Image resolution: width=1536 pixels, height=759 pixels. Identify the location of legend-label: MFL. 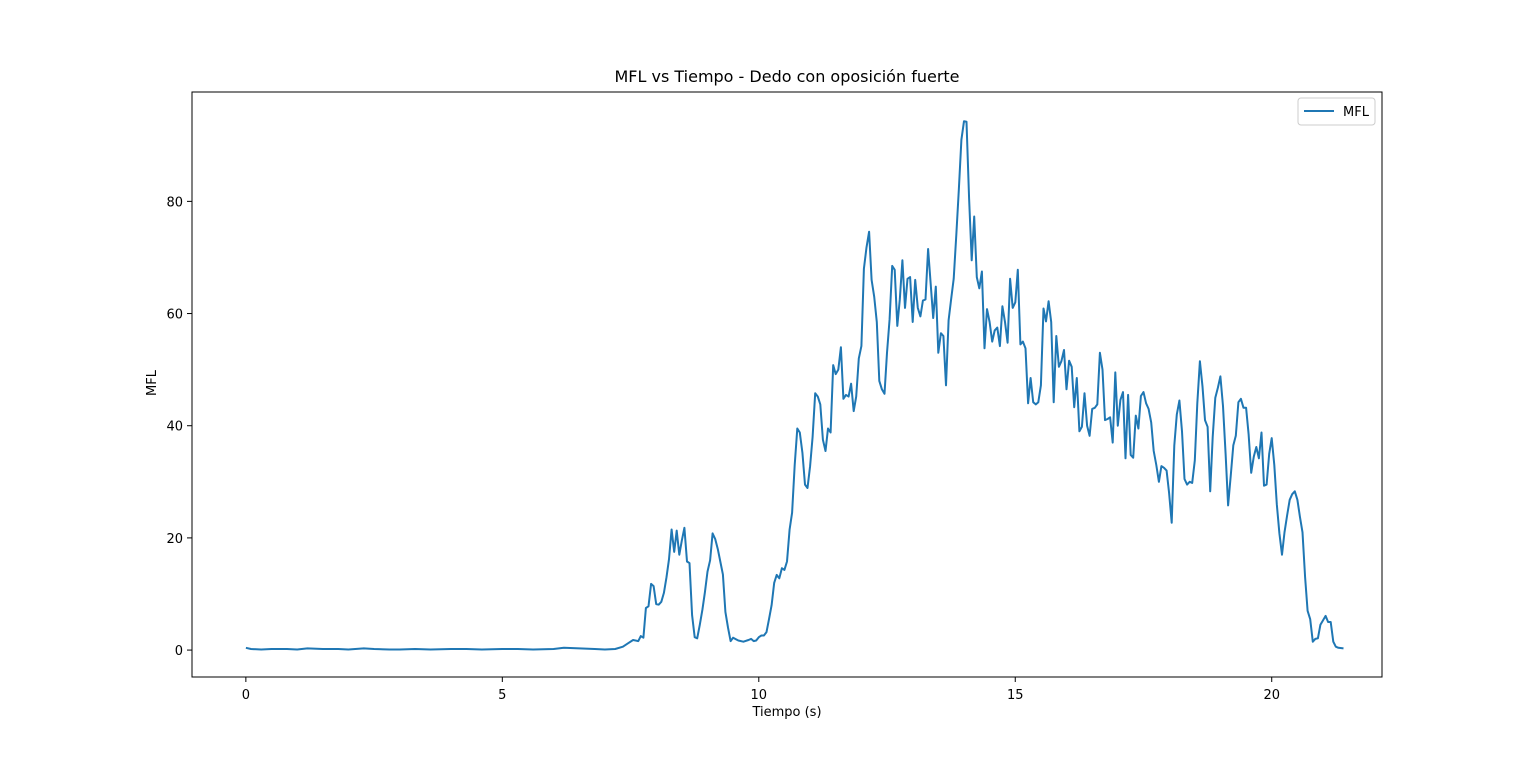
(1356, 112).